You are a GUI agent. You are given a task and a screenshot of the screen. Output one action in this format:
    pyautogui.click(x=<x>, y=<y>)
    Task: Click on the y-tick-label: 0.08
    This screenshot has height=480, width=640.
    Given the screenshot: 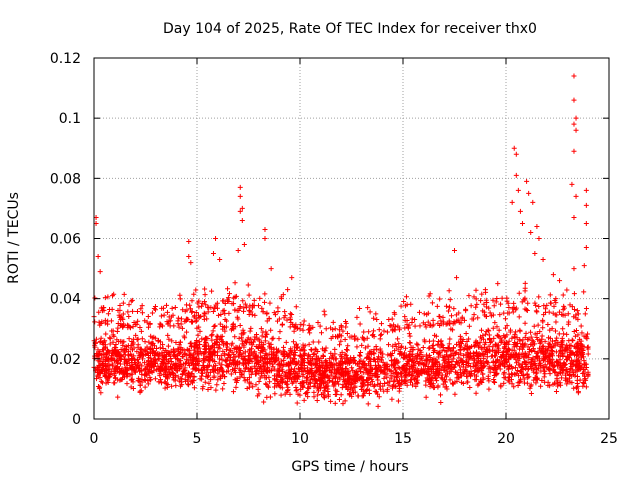 What is the action you would take?
    pyautogui.click(x=65, y=179)
    